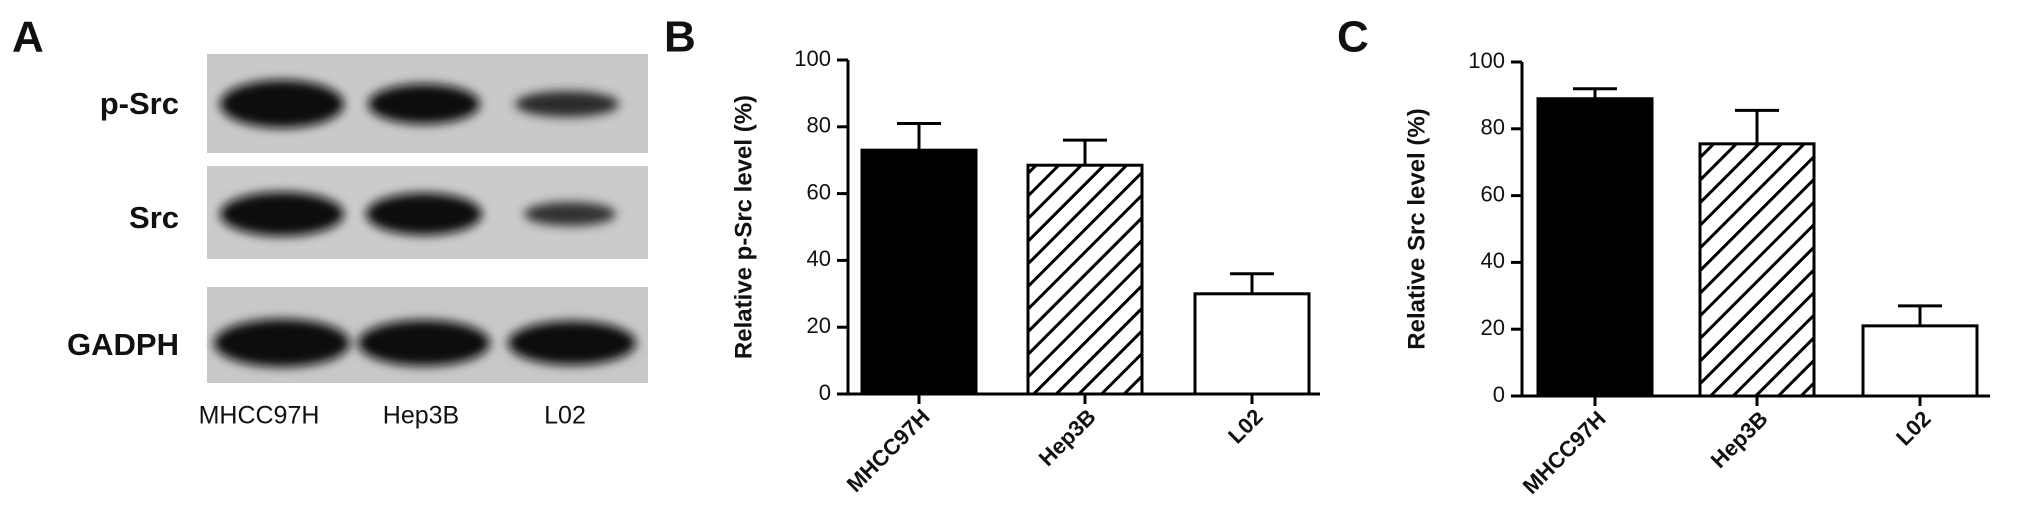  Describe the element at coordinates (123, 344) in the screenshot. I see `blot-row-label: GADPH` at that location.